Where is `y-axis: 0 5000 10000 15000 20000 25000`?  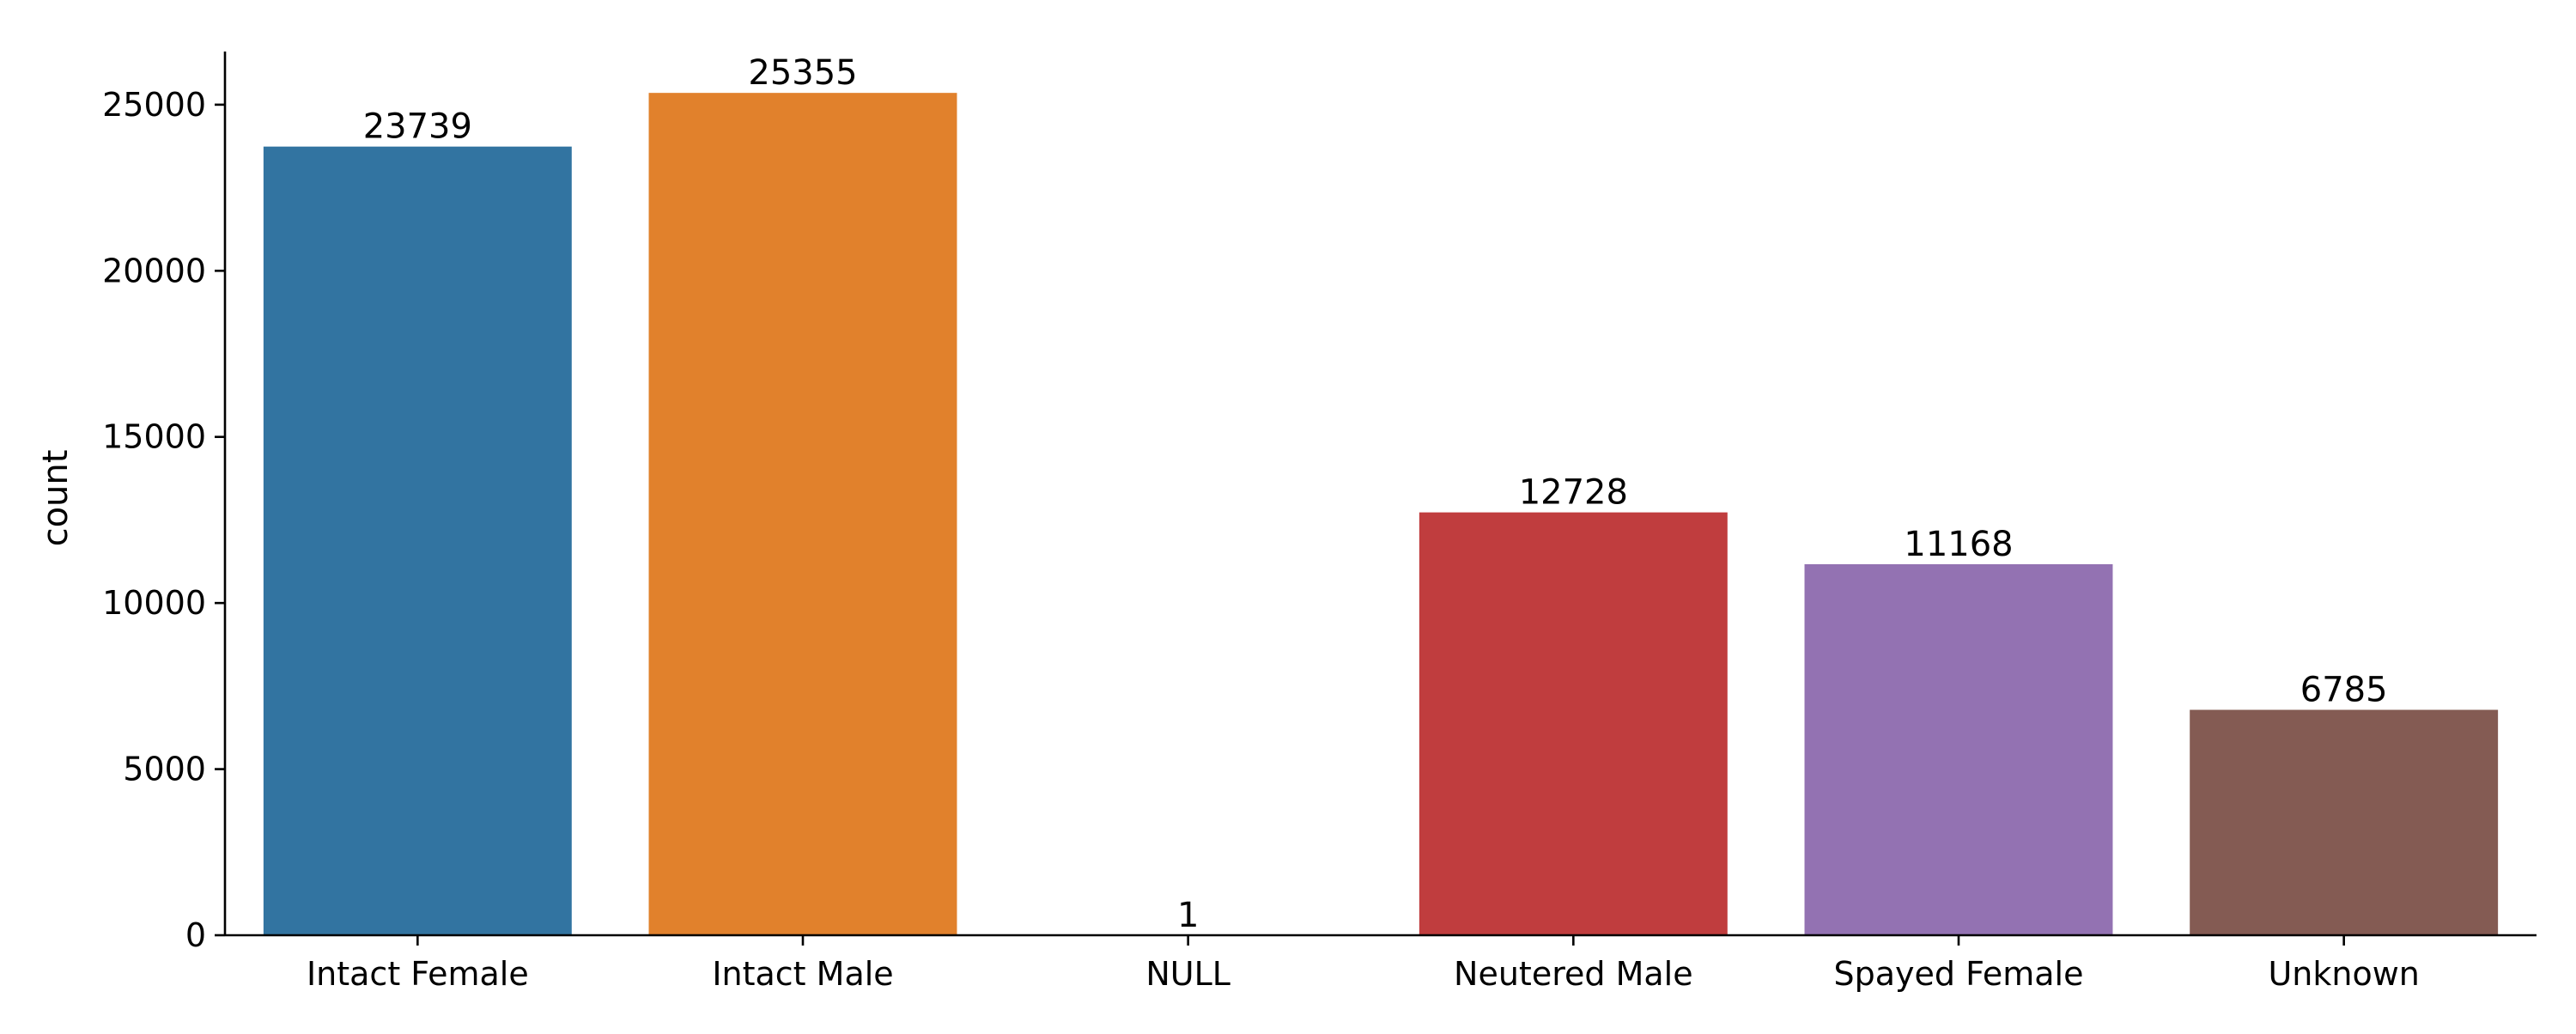
y-axis: 0 5000 10000 15000 20000 25000 is located at coordinates (164, 503).